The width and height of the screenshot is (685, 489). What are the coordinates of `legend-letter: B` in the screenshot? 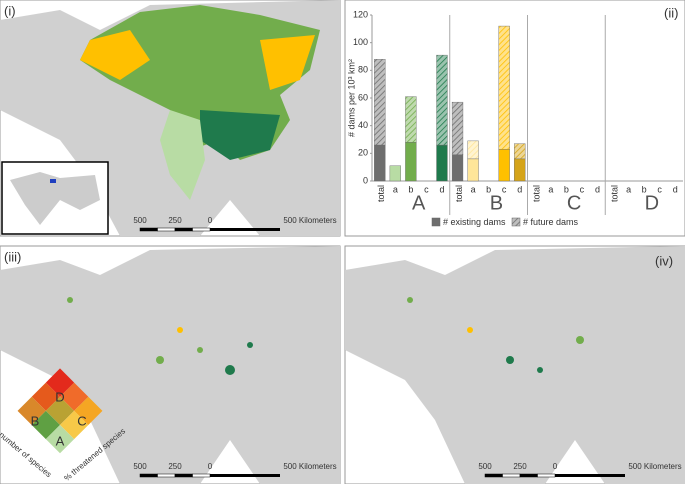 It's located at (35, 420).